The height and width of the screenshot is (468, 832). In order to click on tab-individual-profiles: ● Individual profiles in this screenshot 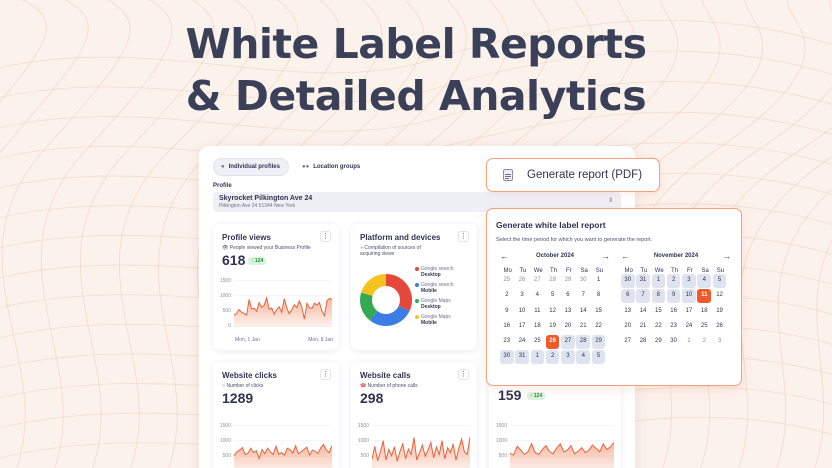, I will do `click(251, 167)`.